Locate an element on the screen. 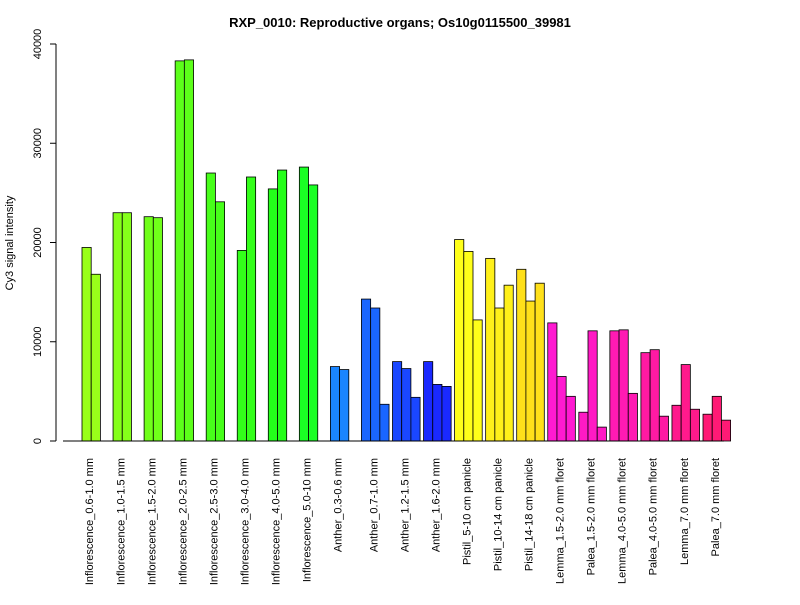  category-label: Anther_0.7-1.0 mm is located at coordinates (374, 505).